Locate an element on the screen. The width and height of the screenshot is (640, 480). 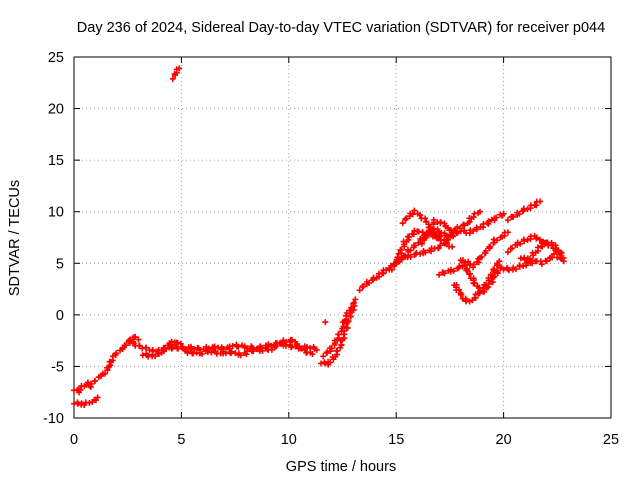
y-tick-label: 5 is located at coordinates (60, 264).